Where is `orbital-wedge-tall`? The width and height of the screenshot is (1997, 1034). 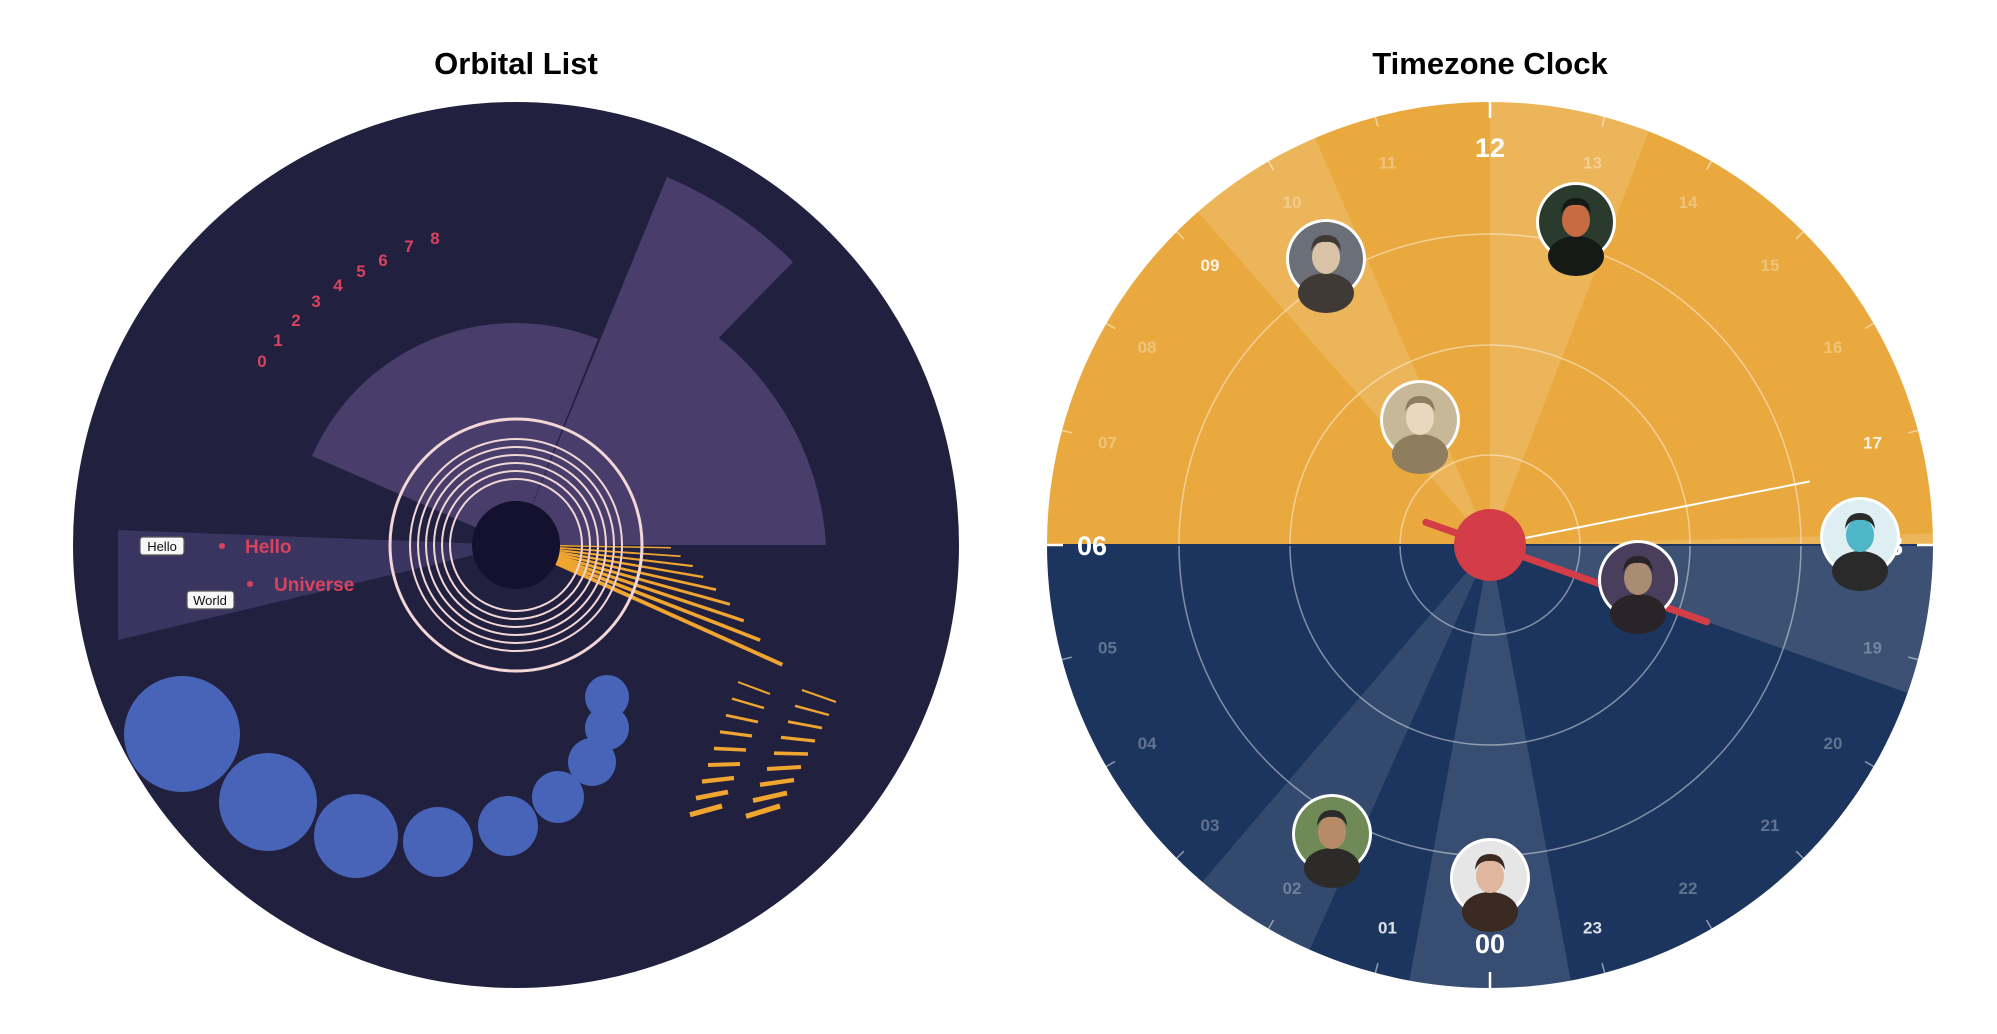
orbital-wedge-tall is located at coordinates (654, 361).